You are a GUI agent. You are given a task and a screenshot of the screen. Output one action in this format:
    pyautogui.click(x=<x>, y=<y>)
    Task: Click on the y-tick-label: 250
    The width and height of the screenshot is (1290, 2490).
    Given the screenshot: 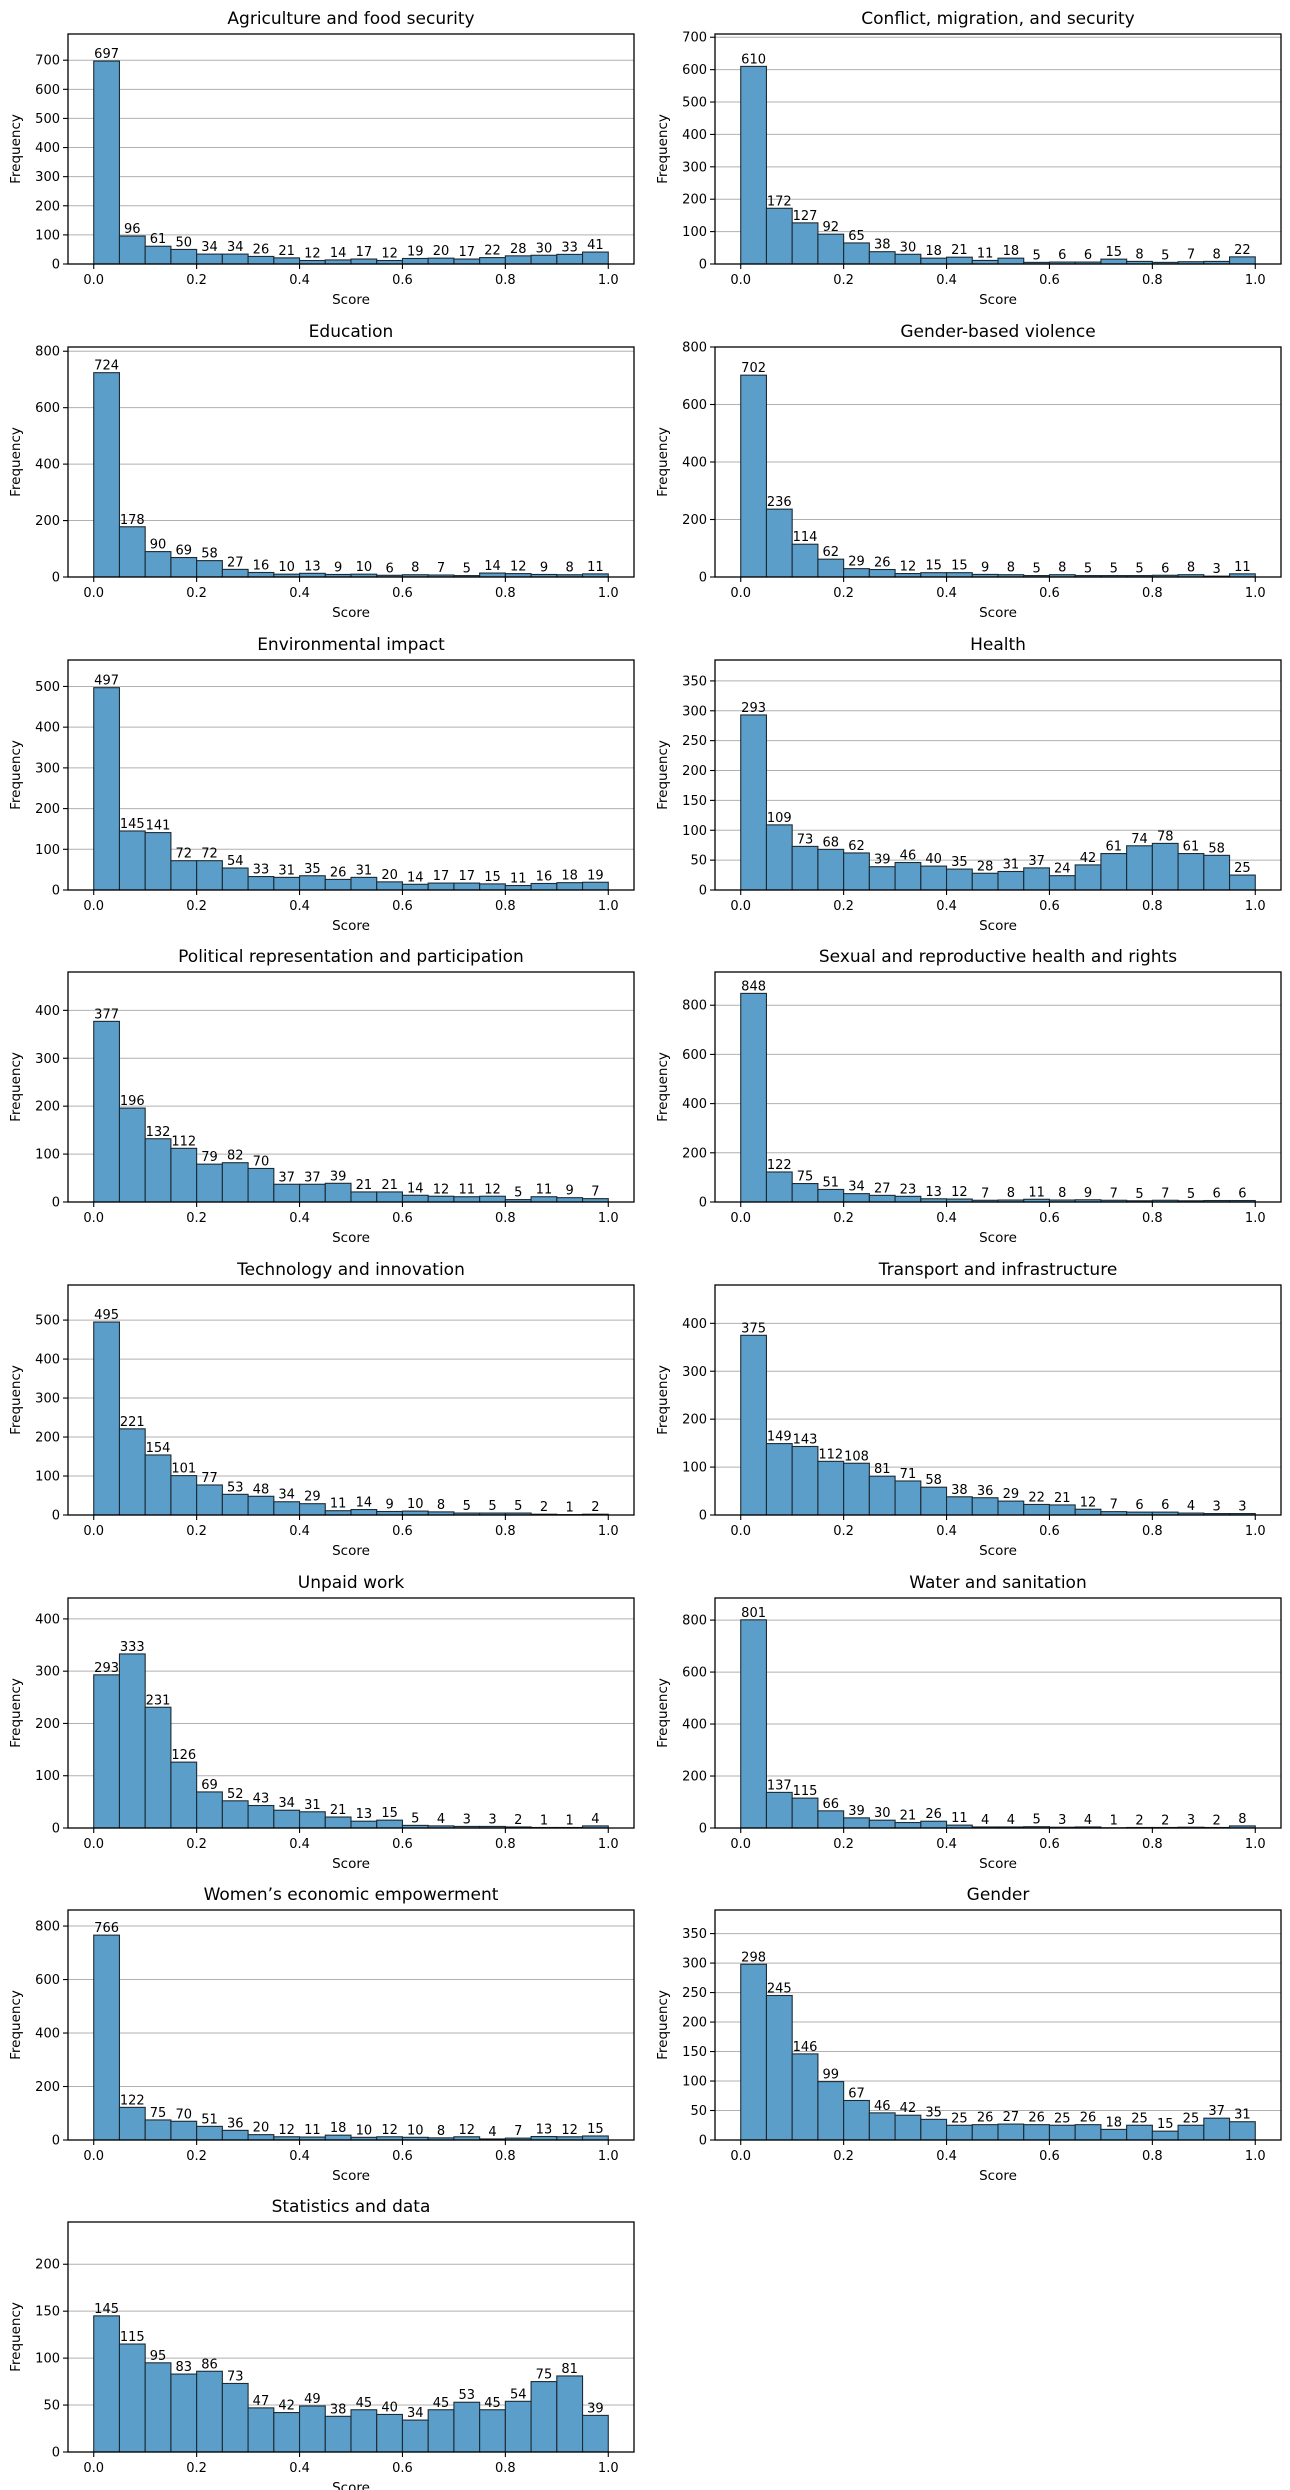 What is the action you would take?
    pyautogui.click(x=694, y=741)
    